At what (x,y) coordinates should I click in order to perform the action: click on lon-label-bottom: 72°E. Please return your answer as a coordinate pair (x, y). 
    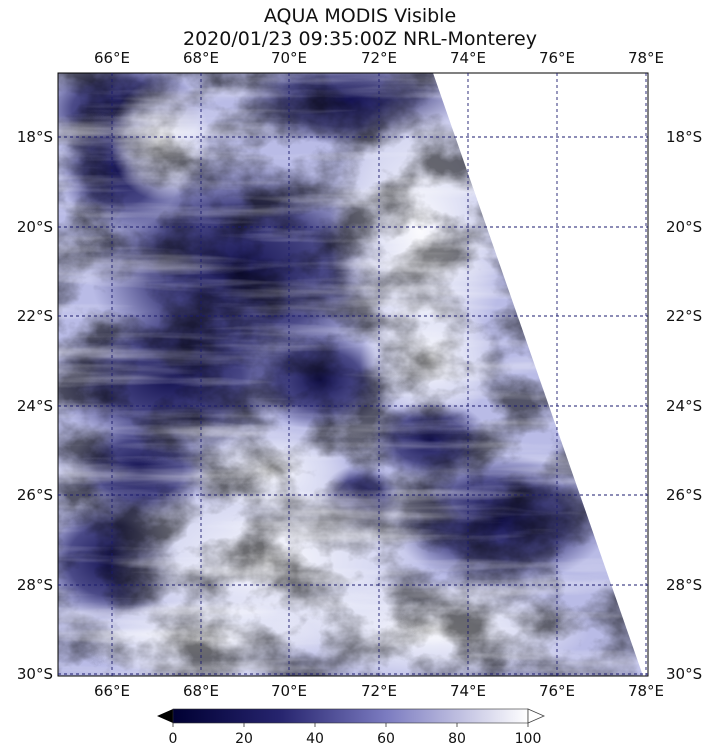
    Looking at the image, I should click on (379, 691).